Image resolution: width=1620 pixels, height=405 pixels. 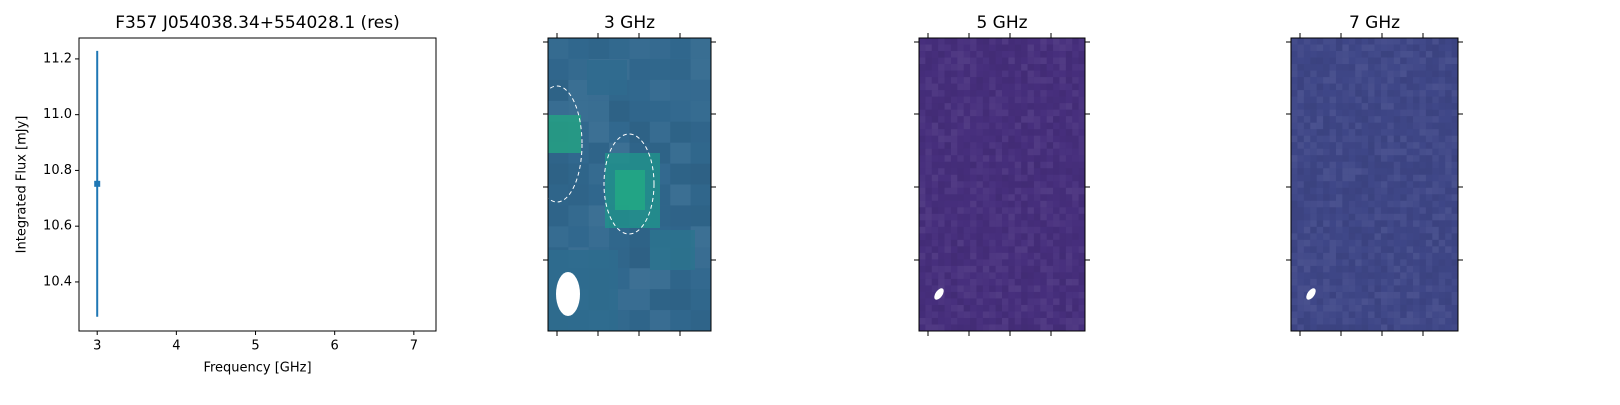 I want to click on image-background, so click(x=1374, y=184).